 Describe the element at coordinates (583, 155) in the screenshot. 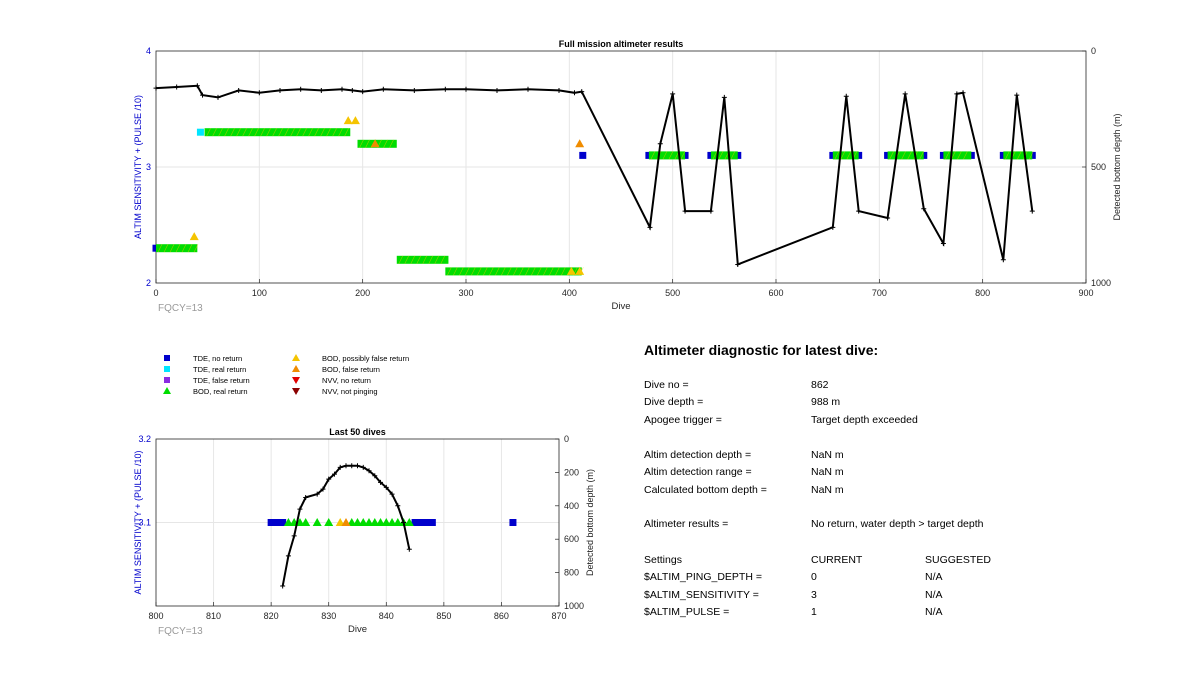

I see `top-marker-square` at that location.